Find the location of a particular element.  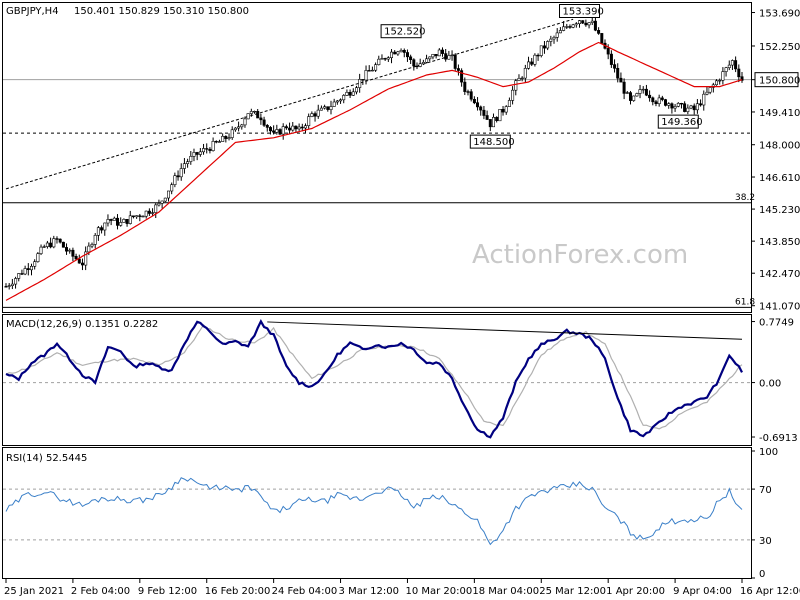

rsi-line-path is located at coordinates (374, 511).